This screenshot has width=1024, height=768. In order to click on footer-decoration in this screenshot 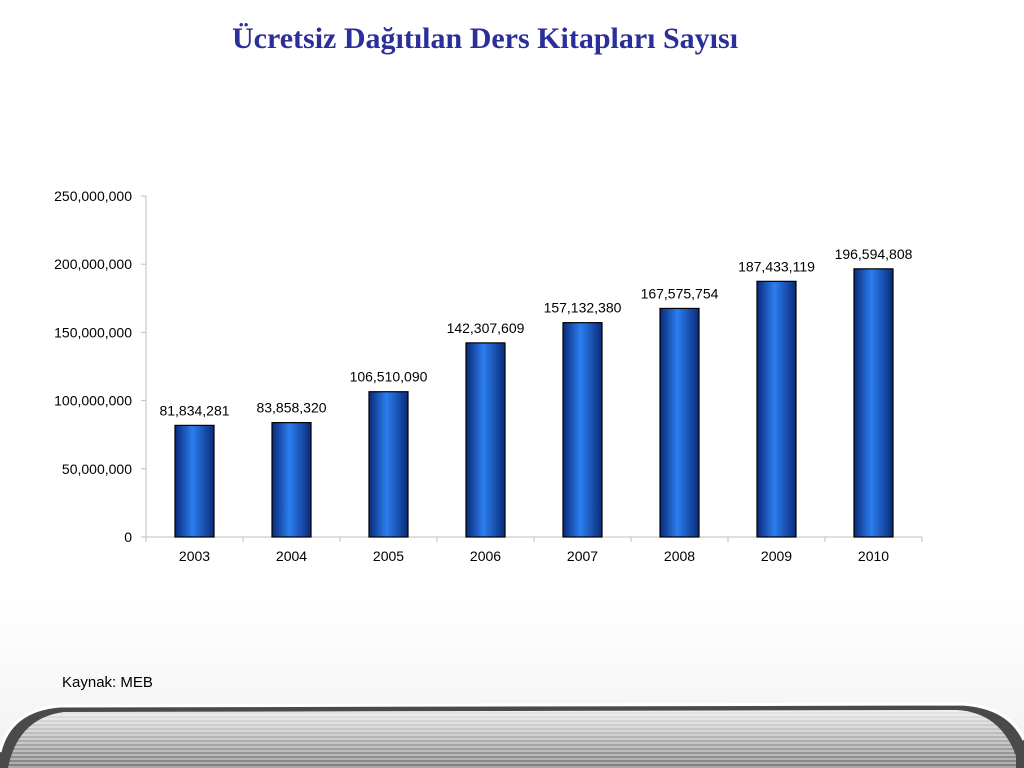, I will do `click(512, 735)`.